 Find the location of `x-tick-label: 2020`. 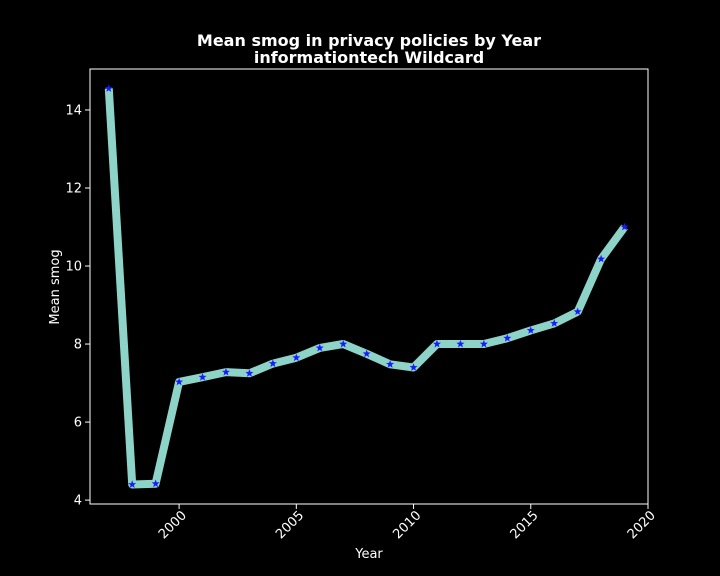

x-tick-label: 2020 is located at coordinates (642, 525).